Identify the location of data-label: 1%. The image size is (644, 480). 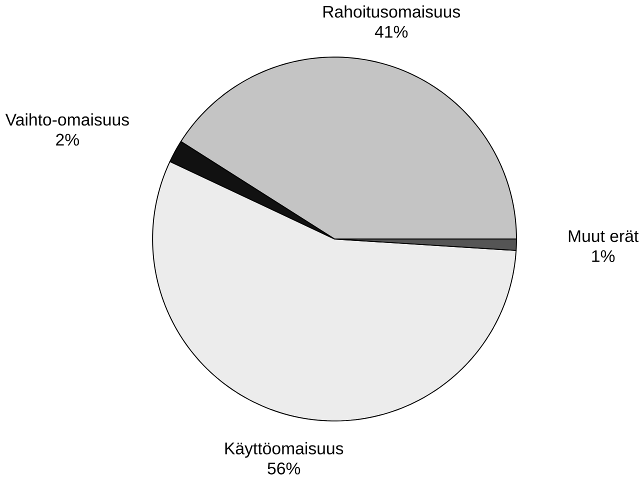
(603, 256).